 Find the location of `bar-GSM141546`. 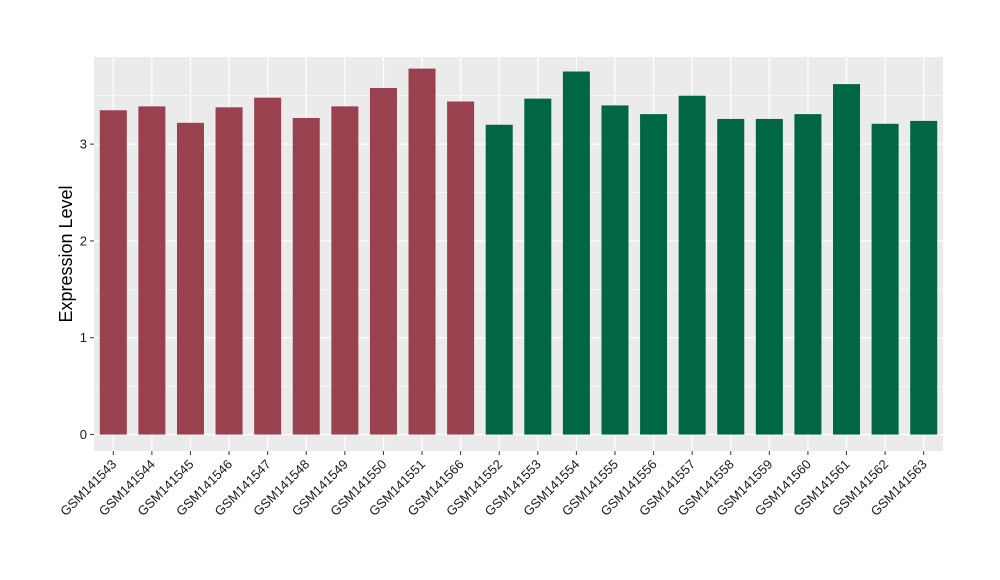

bar-GSM141546 is located at coordinates (229, 271).